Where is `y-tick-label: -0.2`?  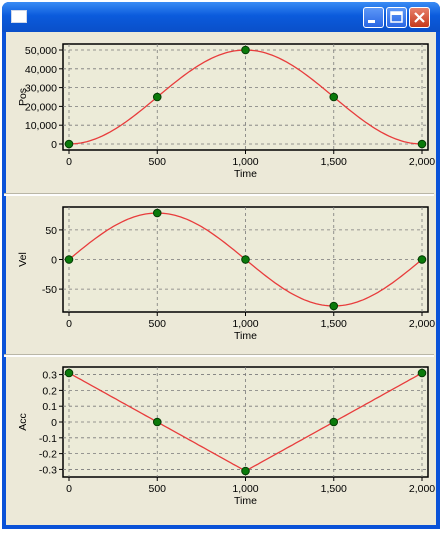 y-tick-label: -0.2 is located at coordinates (48, 455).